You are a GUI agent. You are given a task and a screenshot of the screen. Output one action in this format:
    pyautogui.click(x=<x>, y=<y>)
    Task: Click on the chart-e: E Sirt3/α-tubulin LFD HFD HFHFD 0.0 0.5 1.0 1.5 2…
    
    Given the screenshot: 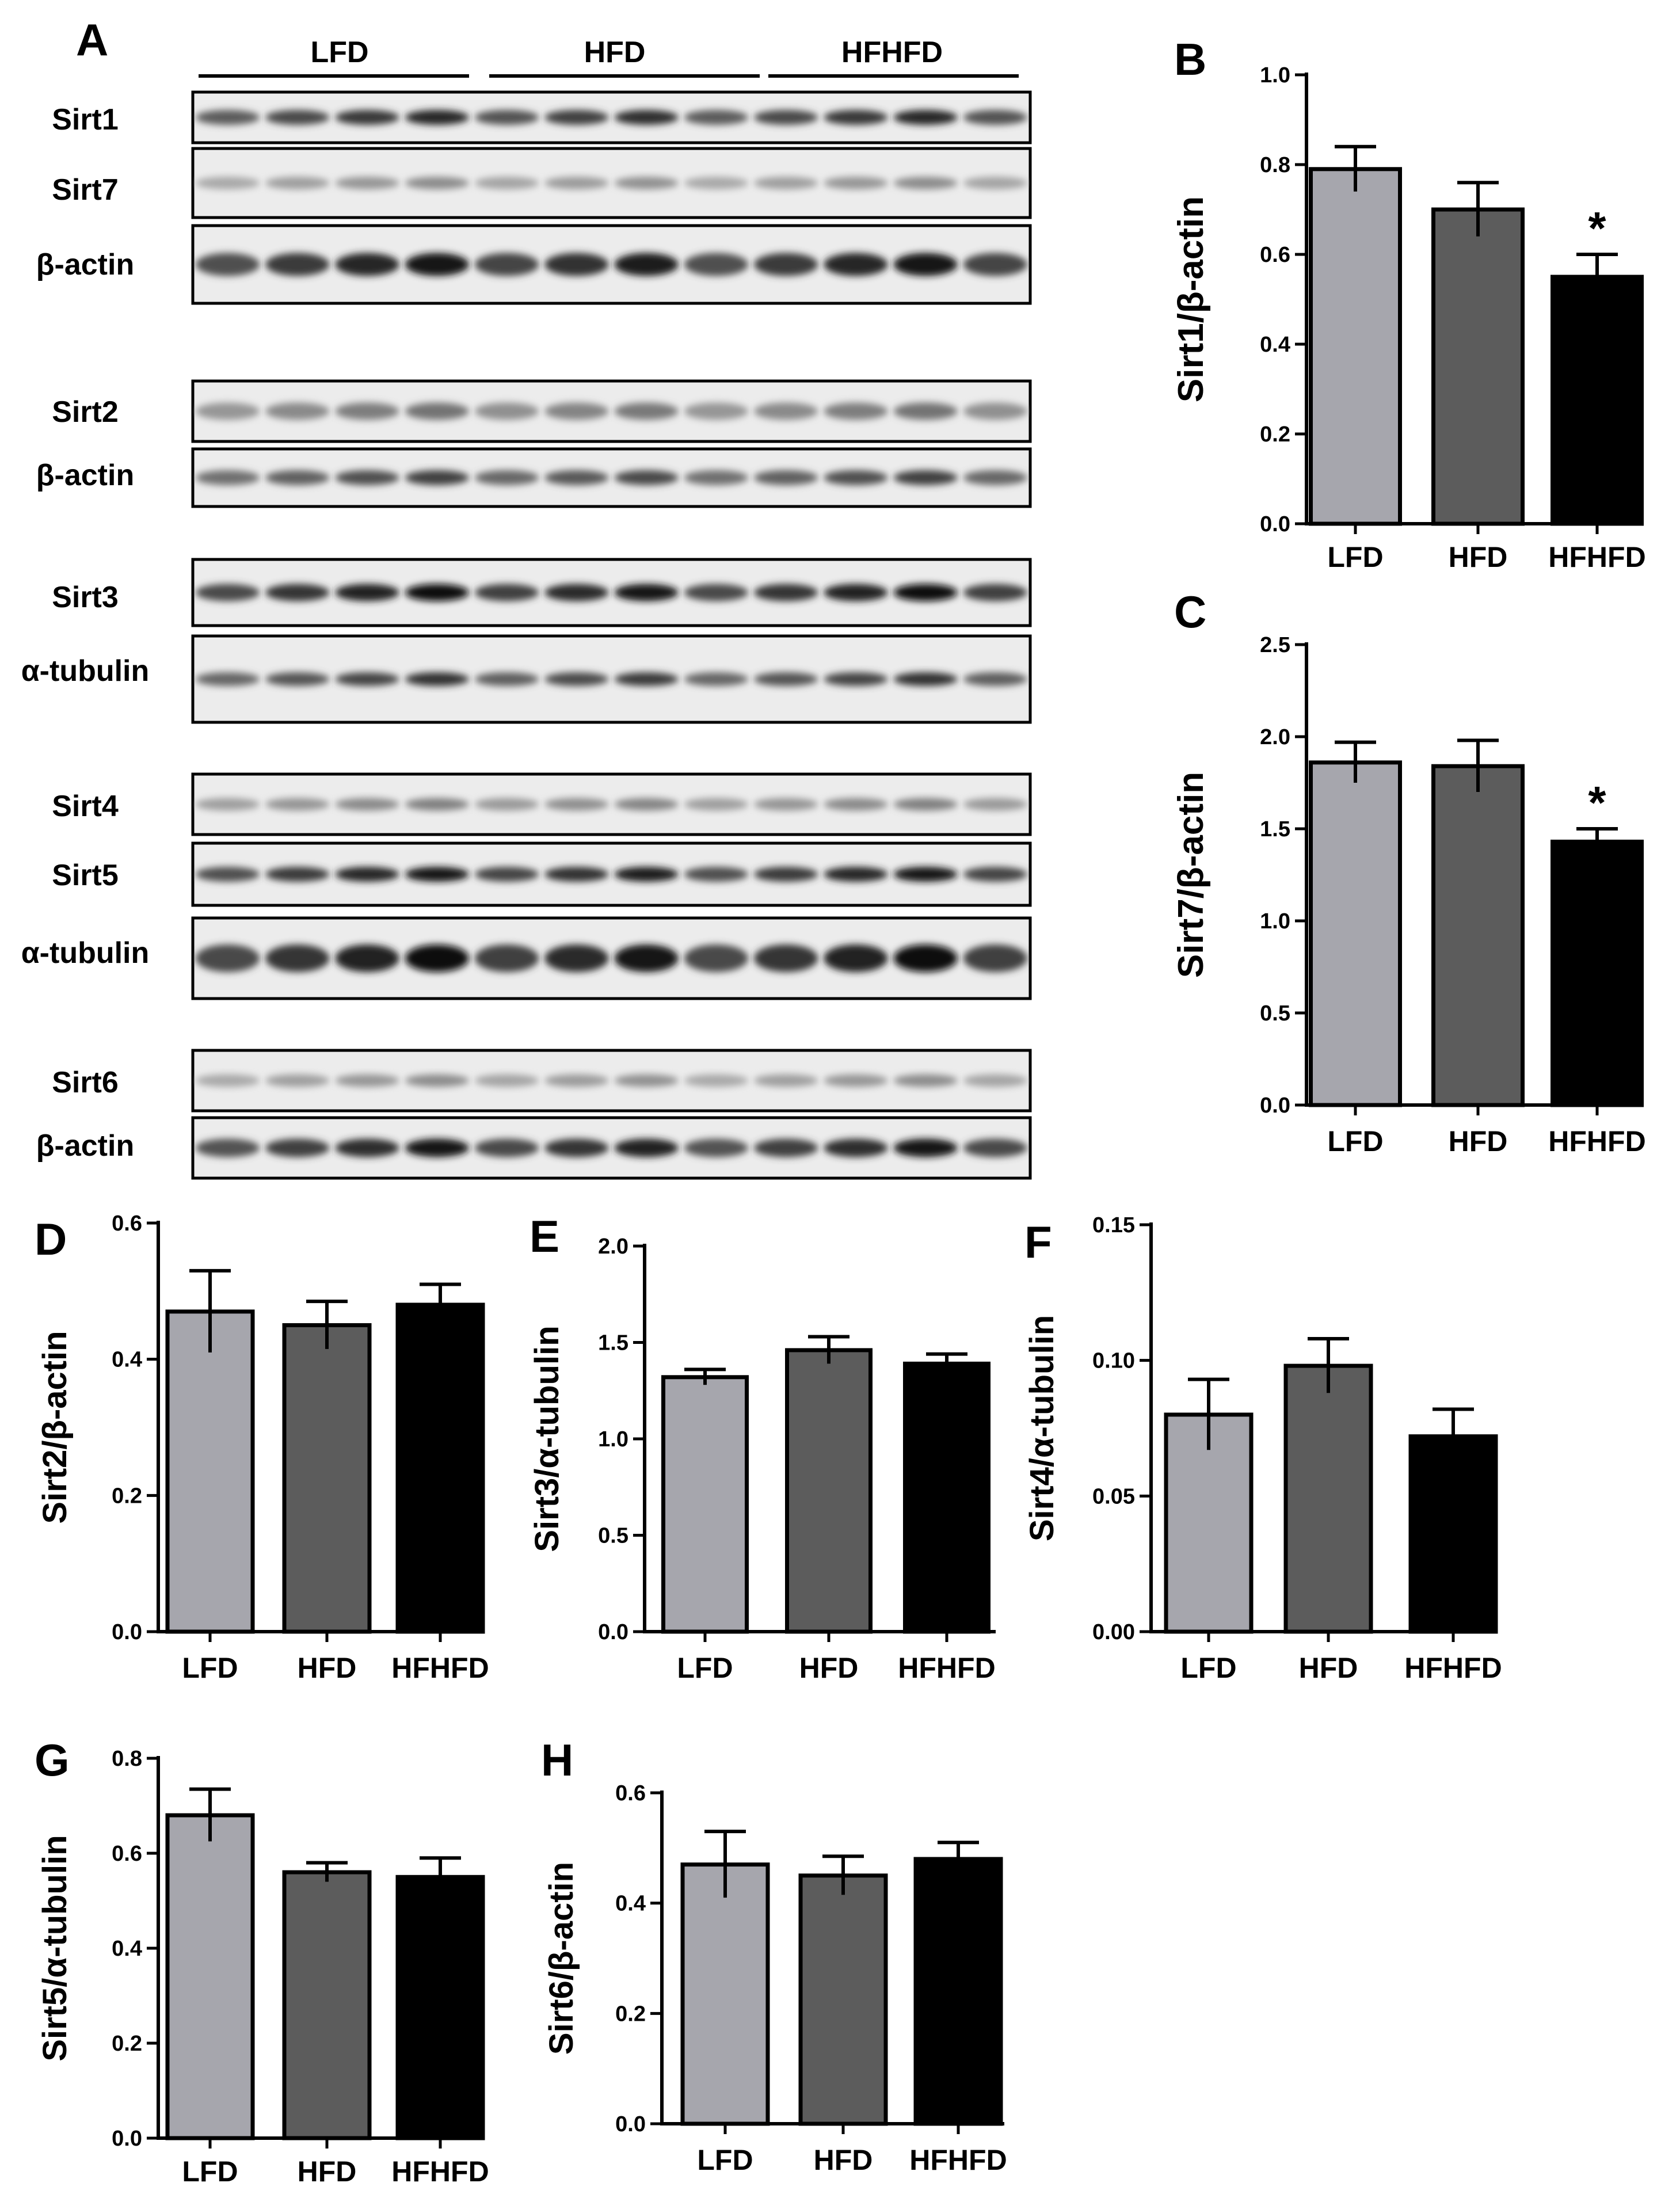 What is the action you would take?
    pyautogui.click(x=762, y=1447)
    